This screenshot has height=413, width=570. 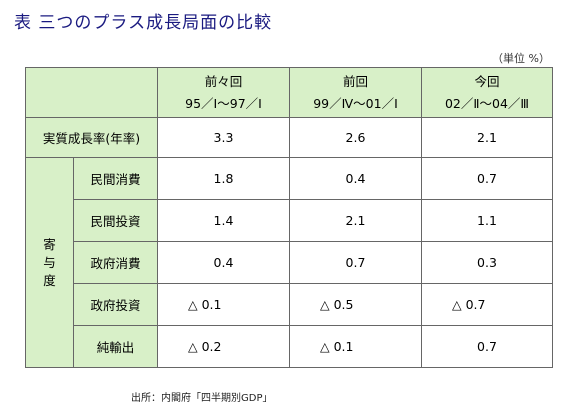 I want to click on table-row: 政府投資 △ 0.1 △ 0.5 △ 0.7, so click(x=289, y=305).